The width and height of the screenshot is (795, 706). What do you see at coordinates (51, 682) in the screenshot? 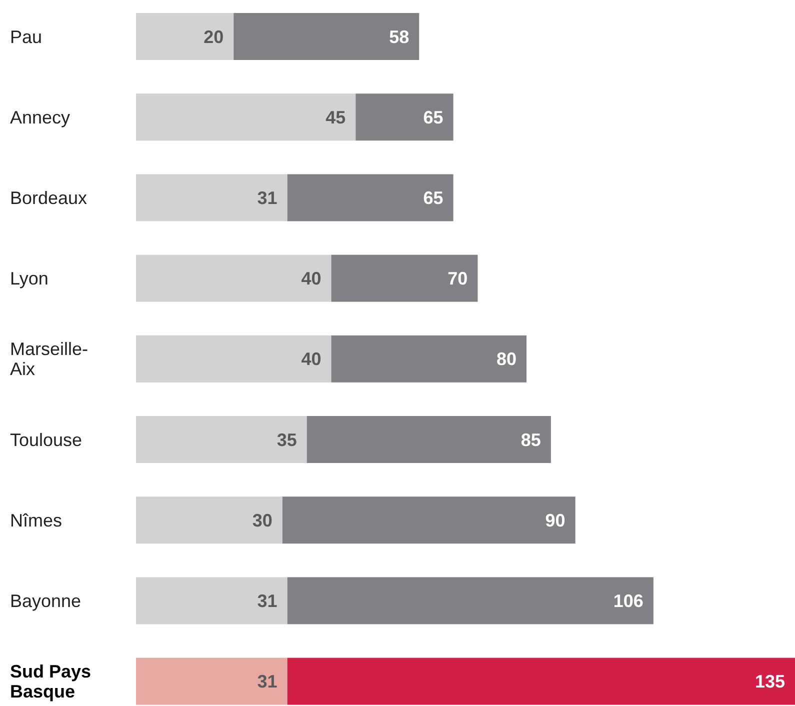
I see `y-tick-label: Sud Pays Basque` at bounding box center [51, 682].